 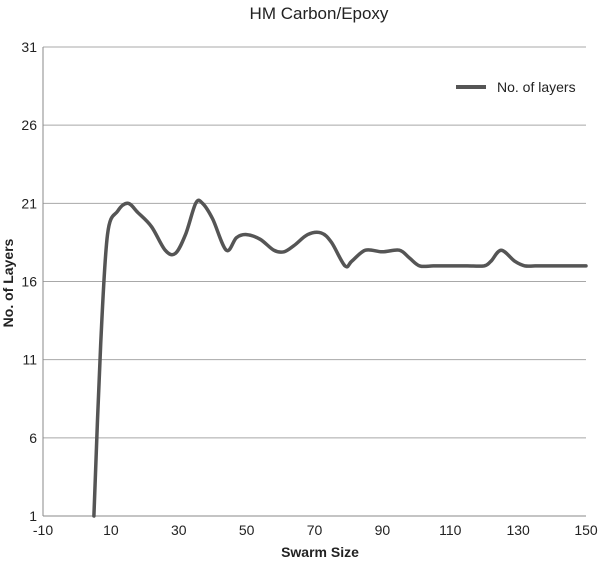 What do you see at coordinates (43, 530) in the screenshot?
I see `x-tick-label: -10` at bounding box center [43, 530].